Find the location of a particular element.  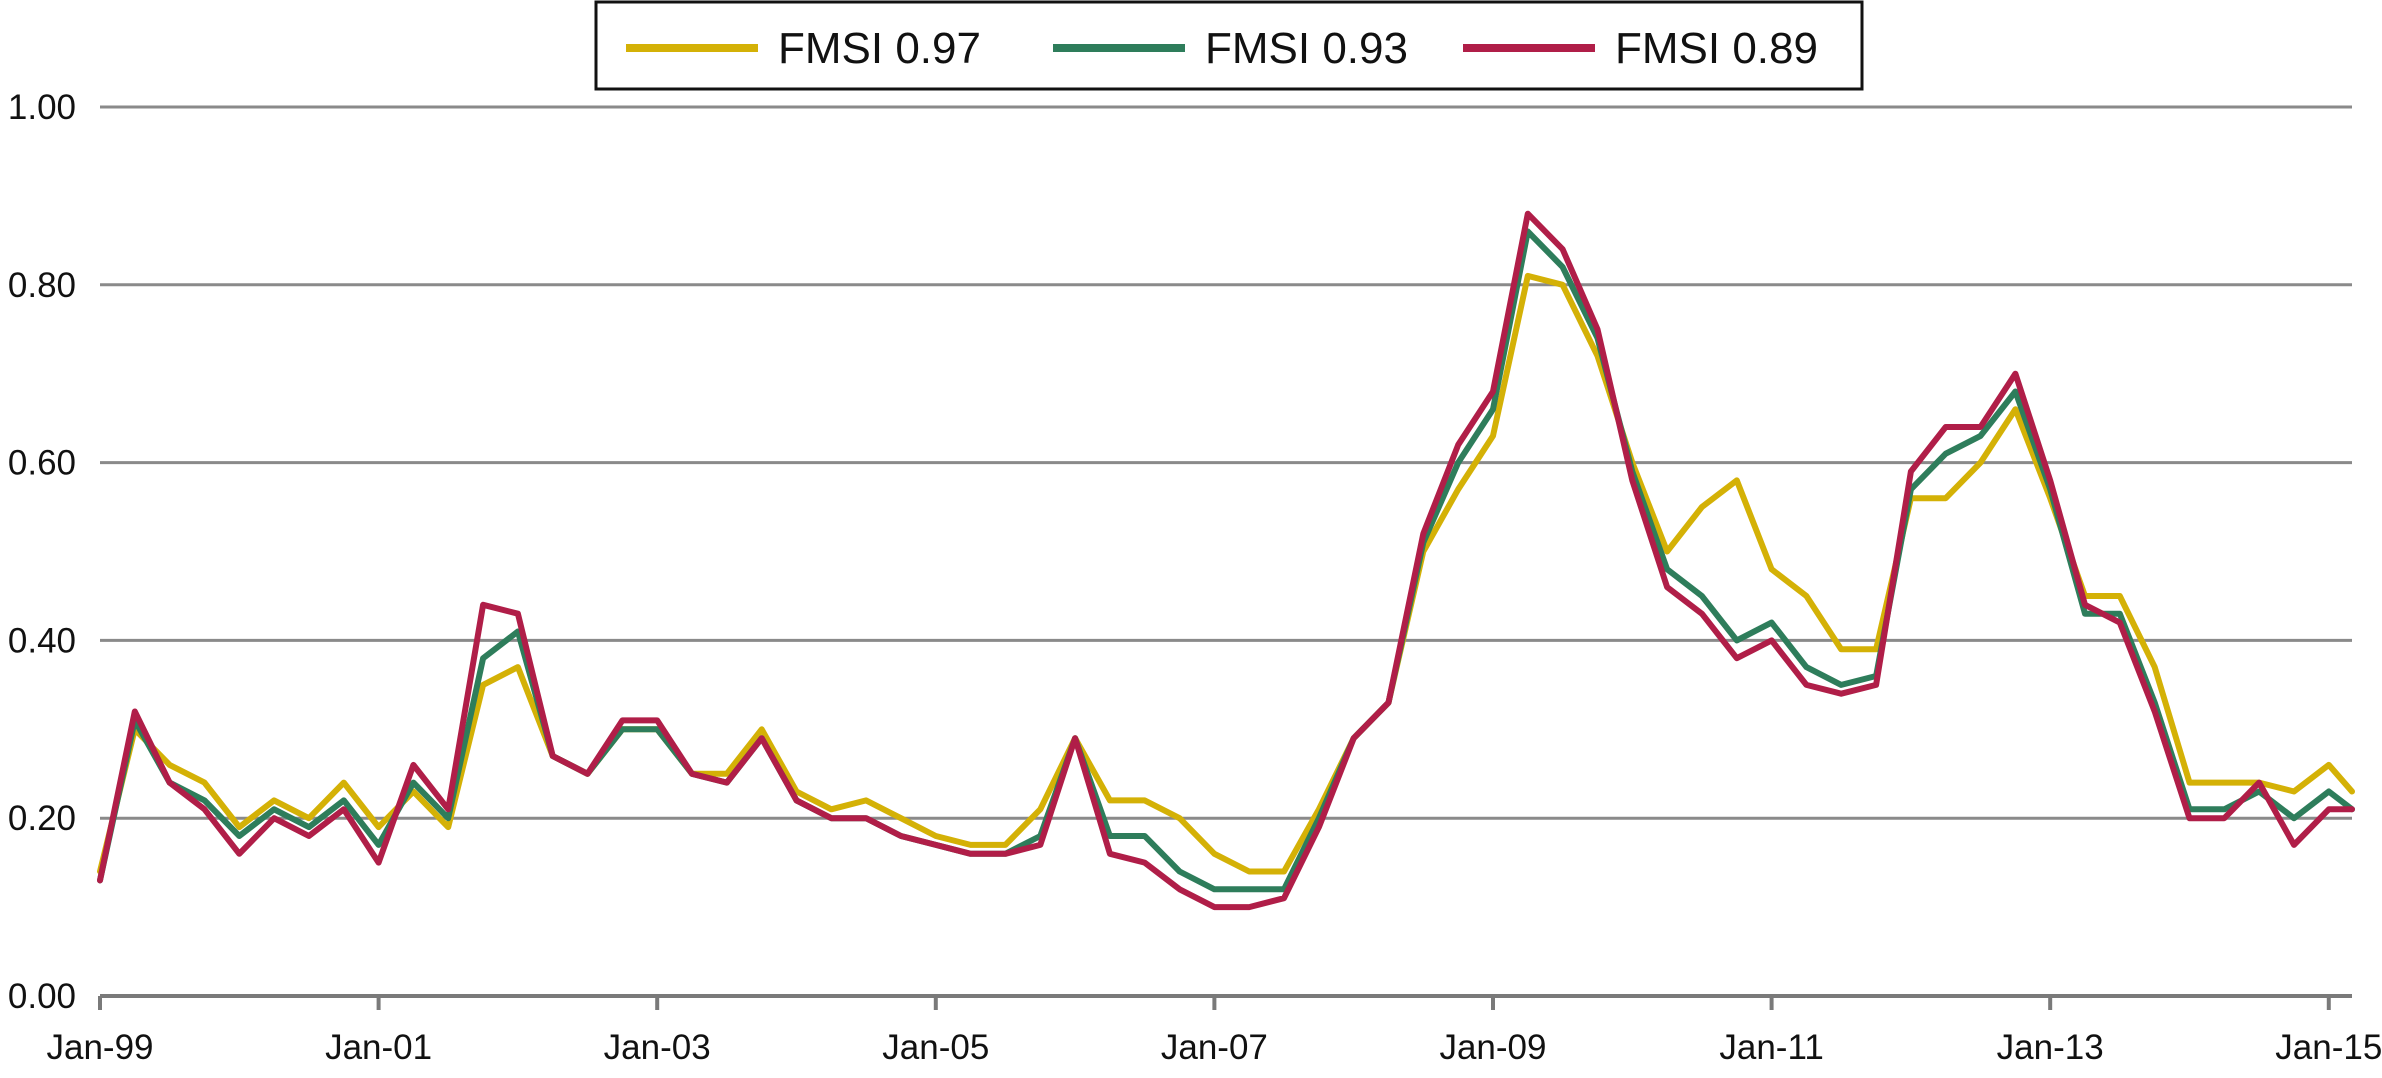

legend-box is located at coordinates (1229, 45).